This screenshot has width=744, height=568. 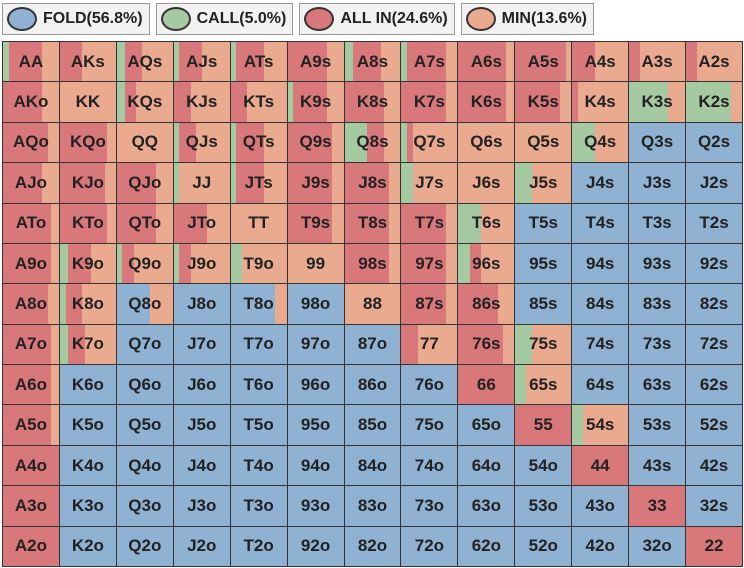 What do you see at coordinates (600, 183) in the screenshot?
I see `hand-cell: J4s` at bounding box center [600, 183].